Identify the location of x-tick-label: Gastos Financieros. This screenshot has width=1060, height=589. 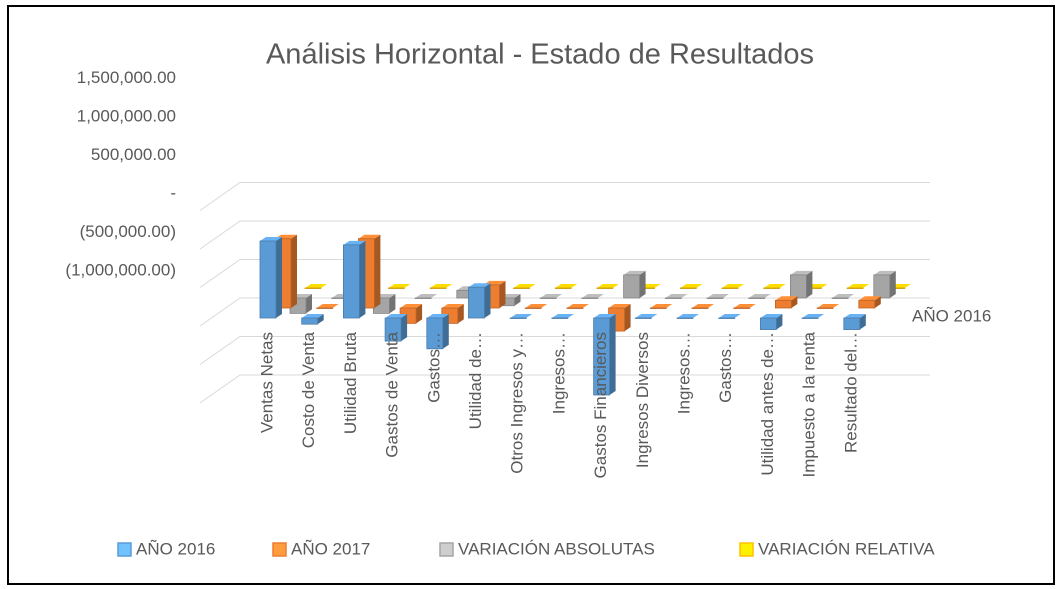
(600, 405).